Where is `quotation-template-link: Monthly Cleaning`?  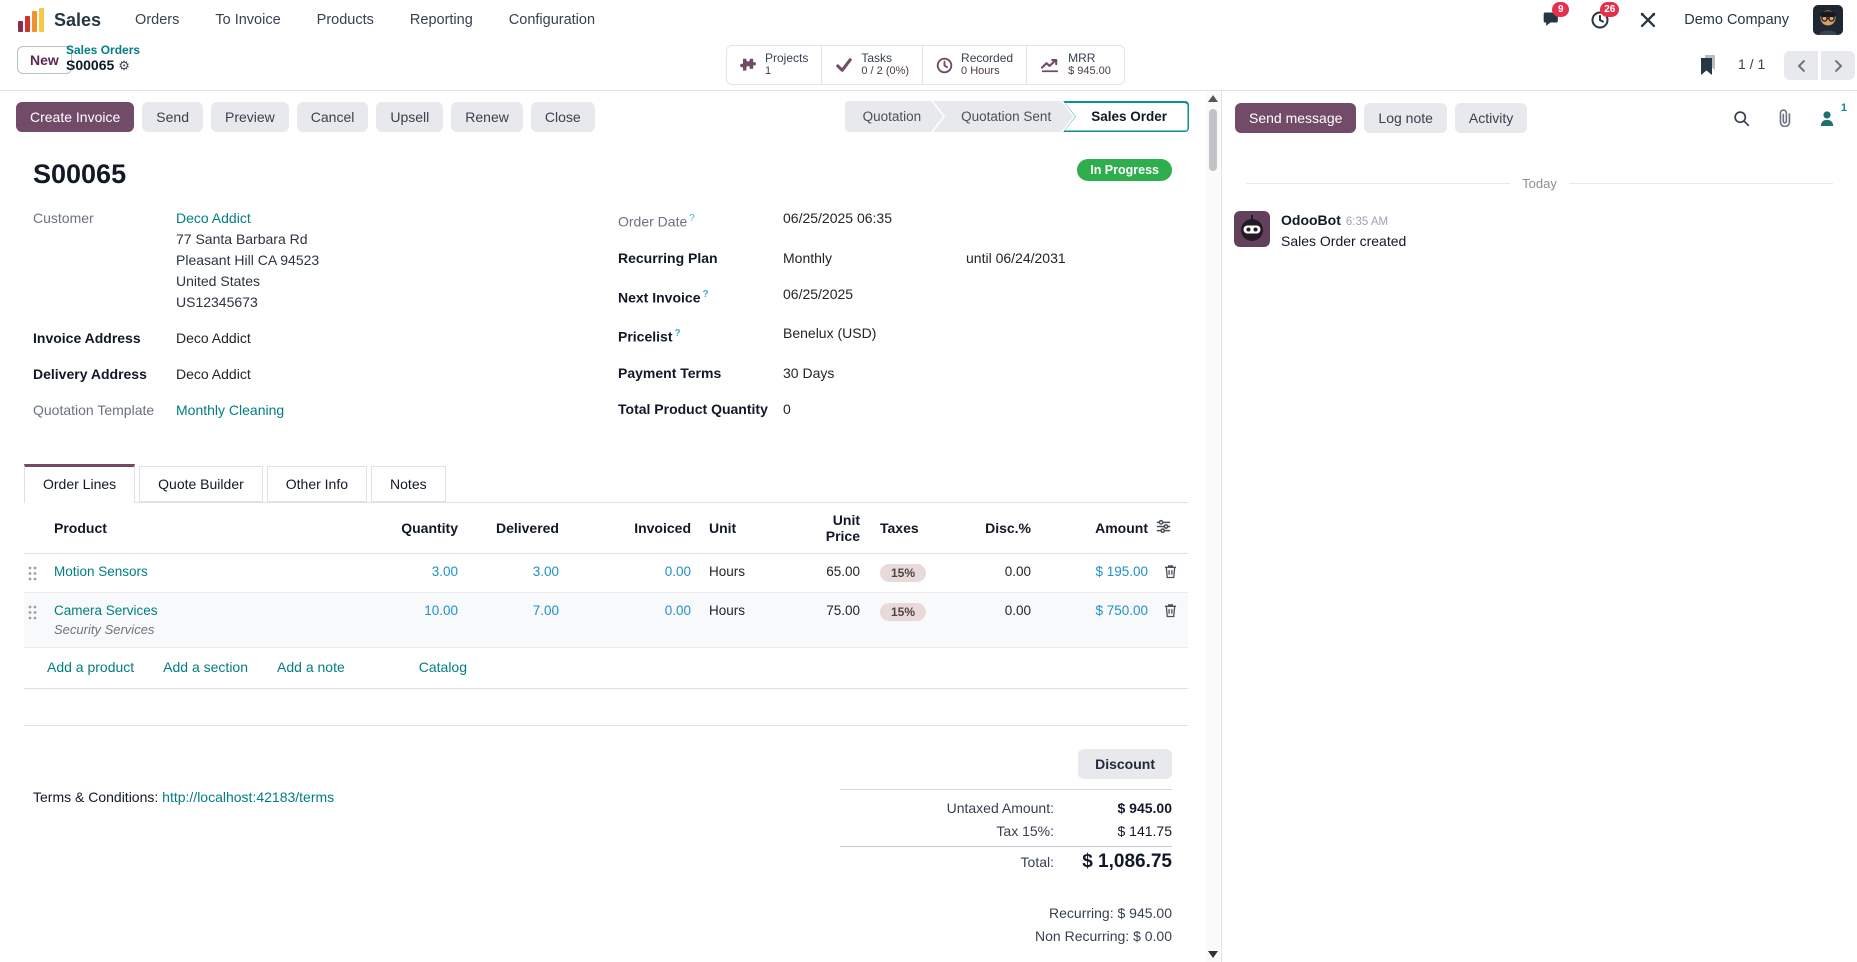
quotation-template-link: Monthly Cleaning is located at coordinates (230, 410).